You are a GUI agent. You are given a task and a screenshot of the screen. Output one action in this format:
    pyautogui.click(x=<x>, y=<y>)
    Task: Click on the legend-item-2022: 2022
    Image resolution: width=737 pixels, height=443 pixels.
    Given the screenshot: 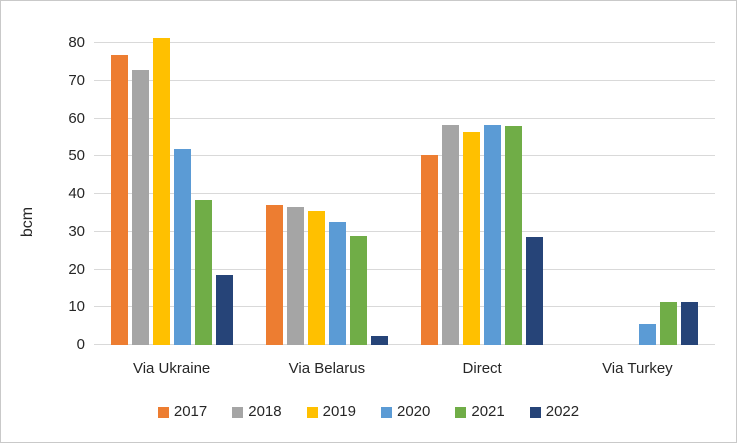 What is the action you would take?
    pyautogui.click(x=554, y=412)
    